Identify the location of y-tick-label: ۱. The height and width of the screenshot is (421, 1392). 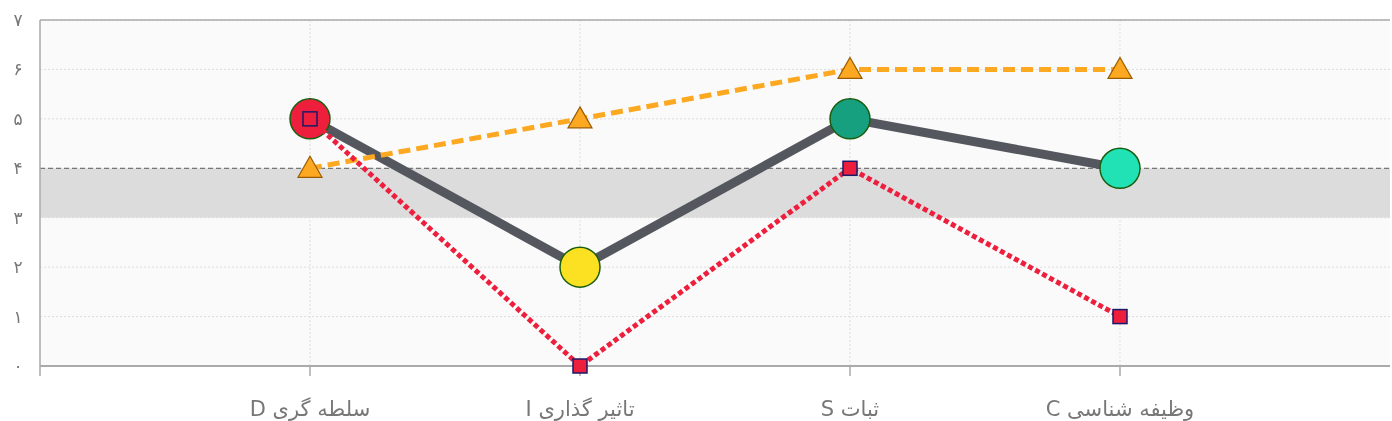
(18, 316).